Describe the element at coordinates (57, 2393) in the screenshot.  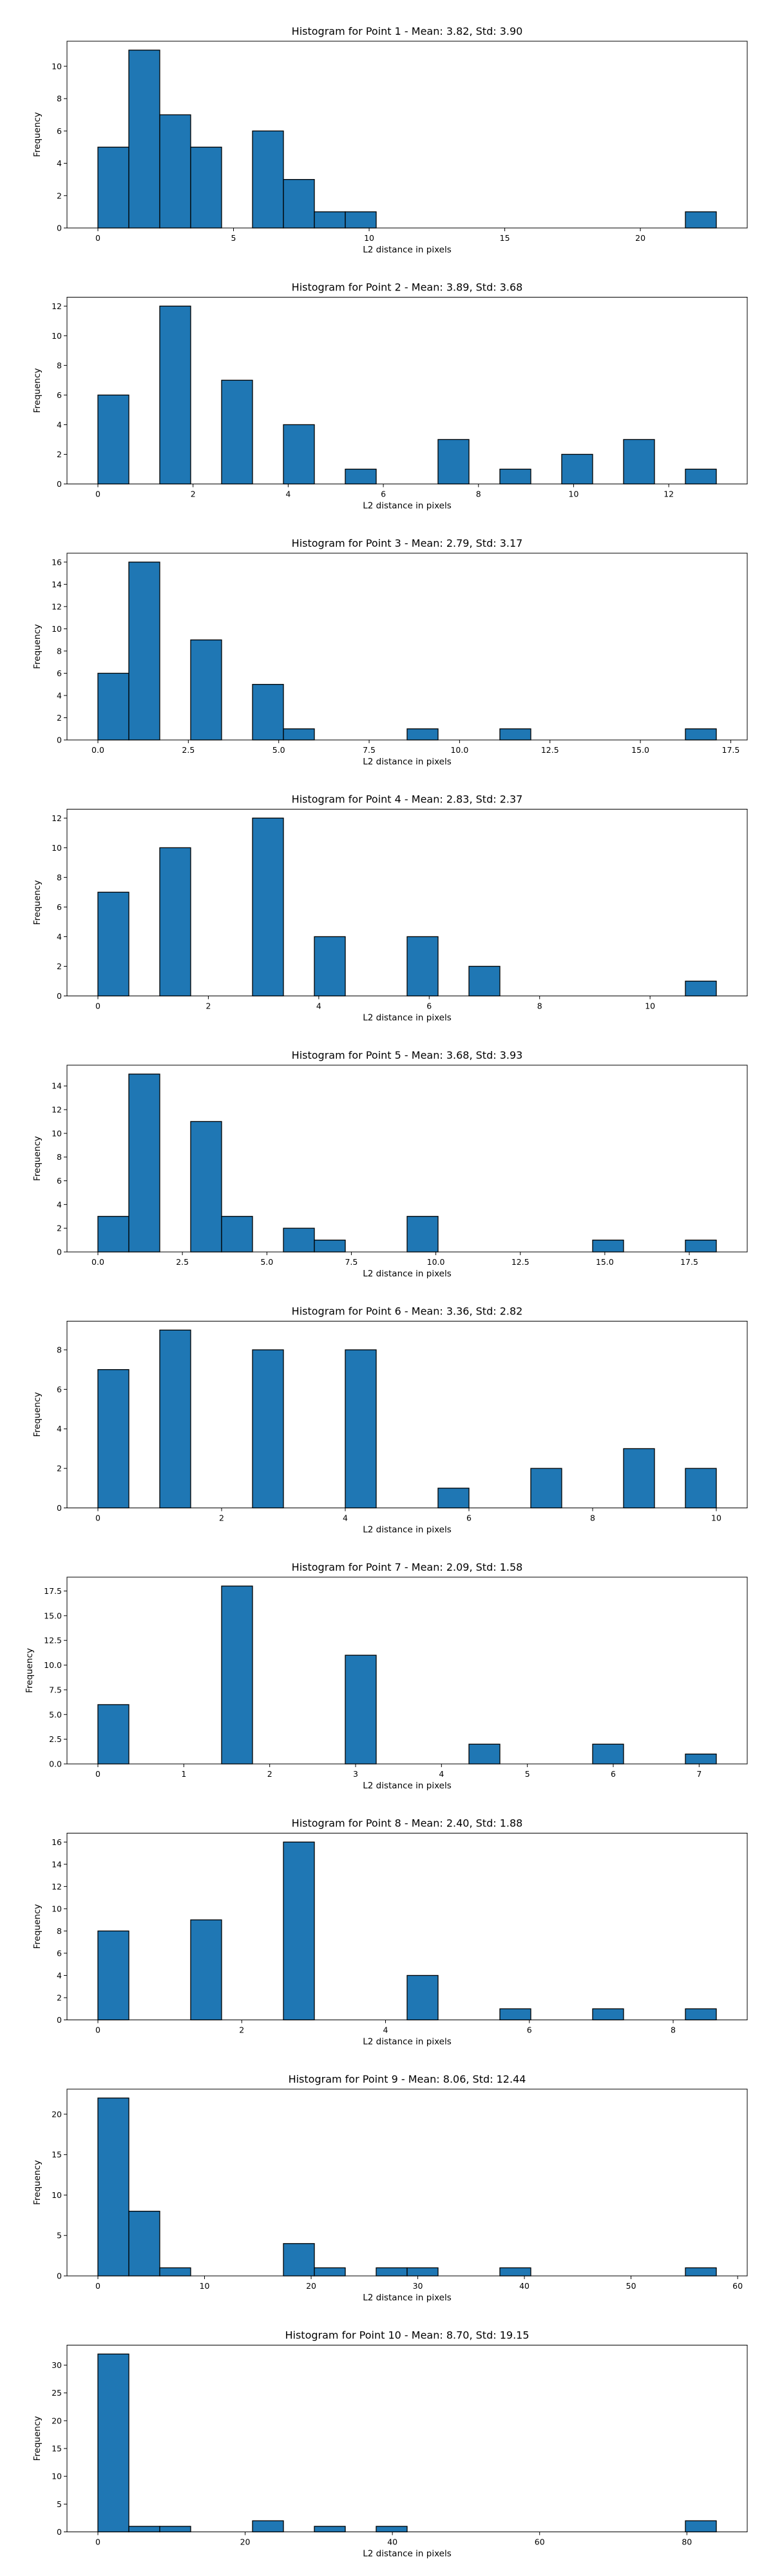
I see `y-tick-label: 25` at that location.